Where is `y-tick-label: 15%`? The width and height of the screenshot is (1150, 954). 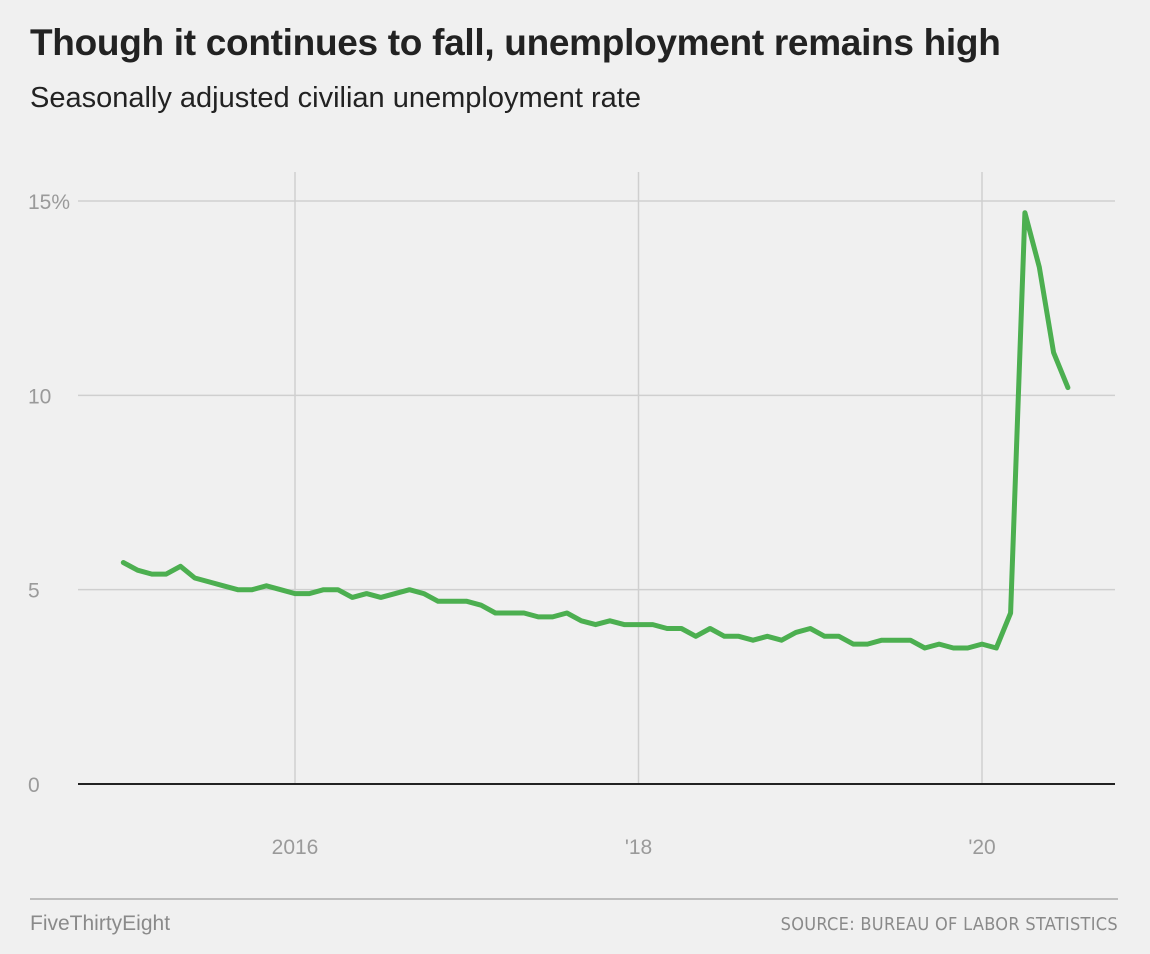
y-tick-label: 15% is located at coordinates (49, 202).